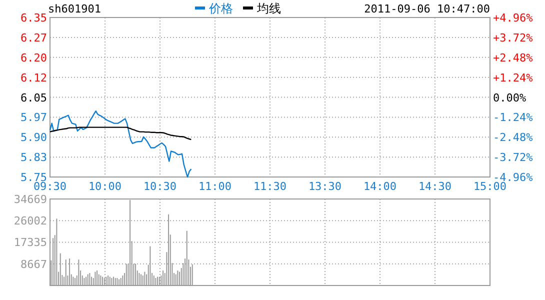 The image size is (545, 300). What do you see at coordinates (33, 97) in the screenshot?
I see `y-tick-label: 6.05` at bounding box center [33, 97].